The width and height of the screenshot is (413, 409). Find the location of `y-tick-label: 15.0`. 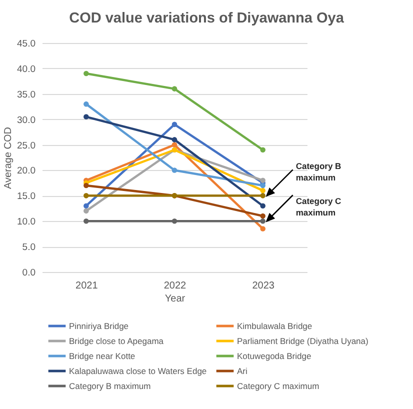

y-tick-label: 15.0 is located at coordinates (26, 196).